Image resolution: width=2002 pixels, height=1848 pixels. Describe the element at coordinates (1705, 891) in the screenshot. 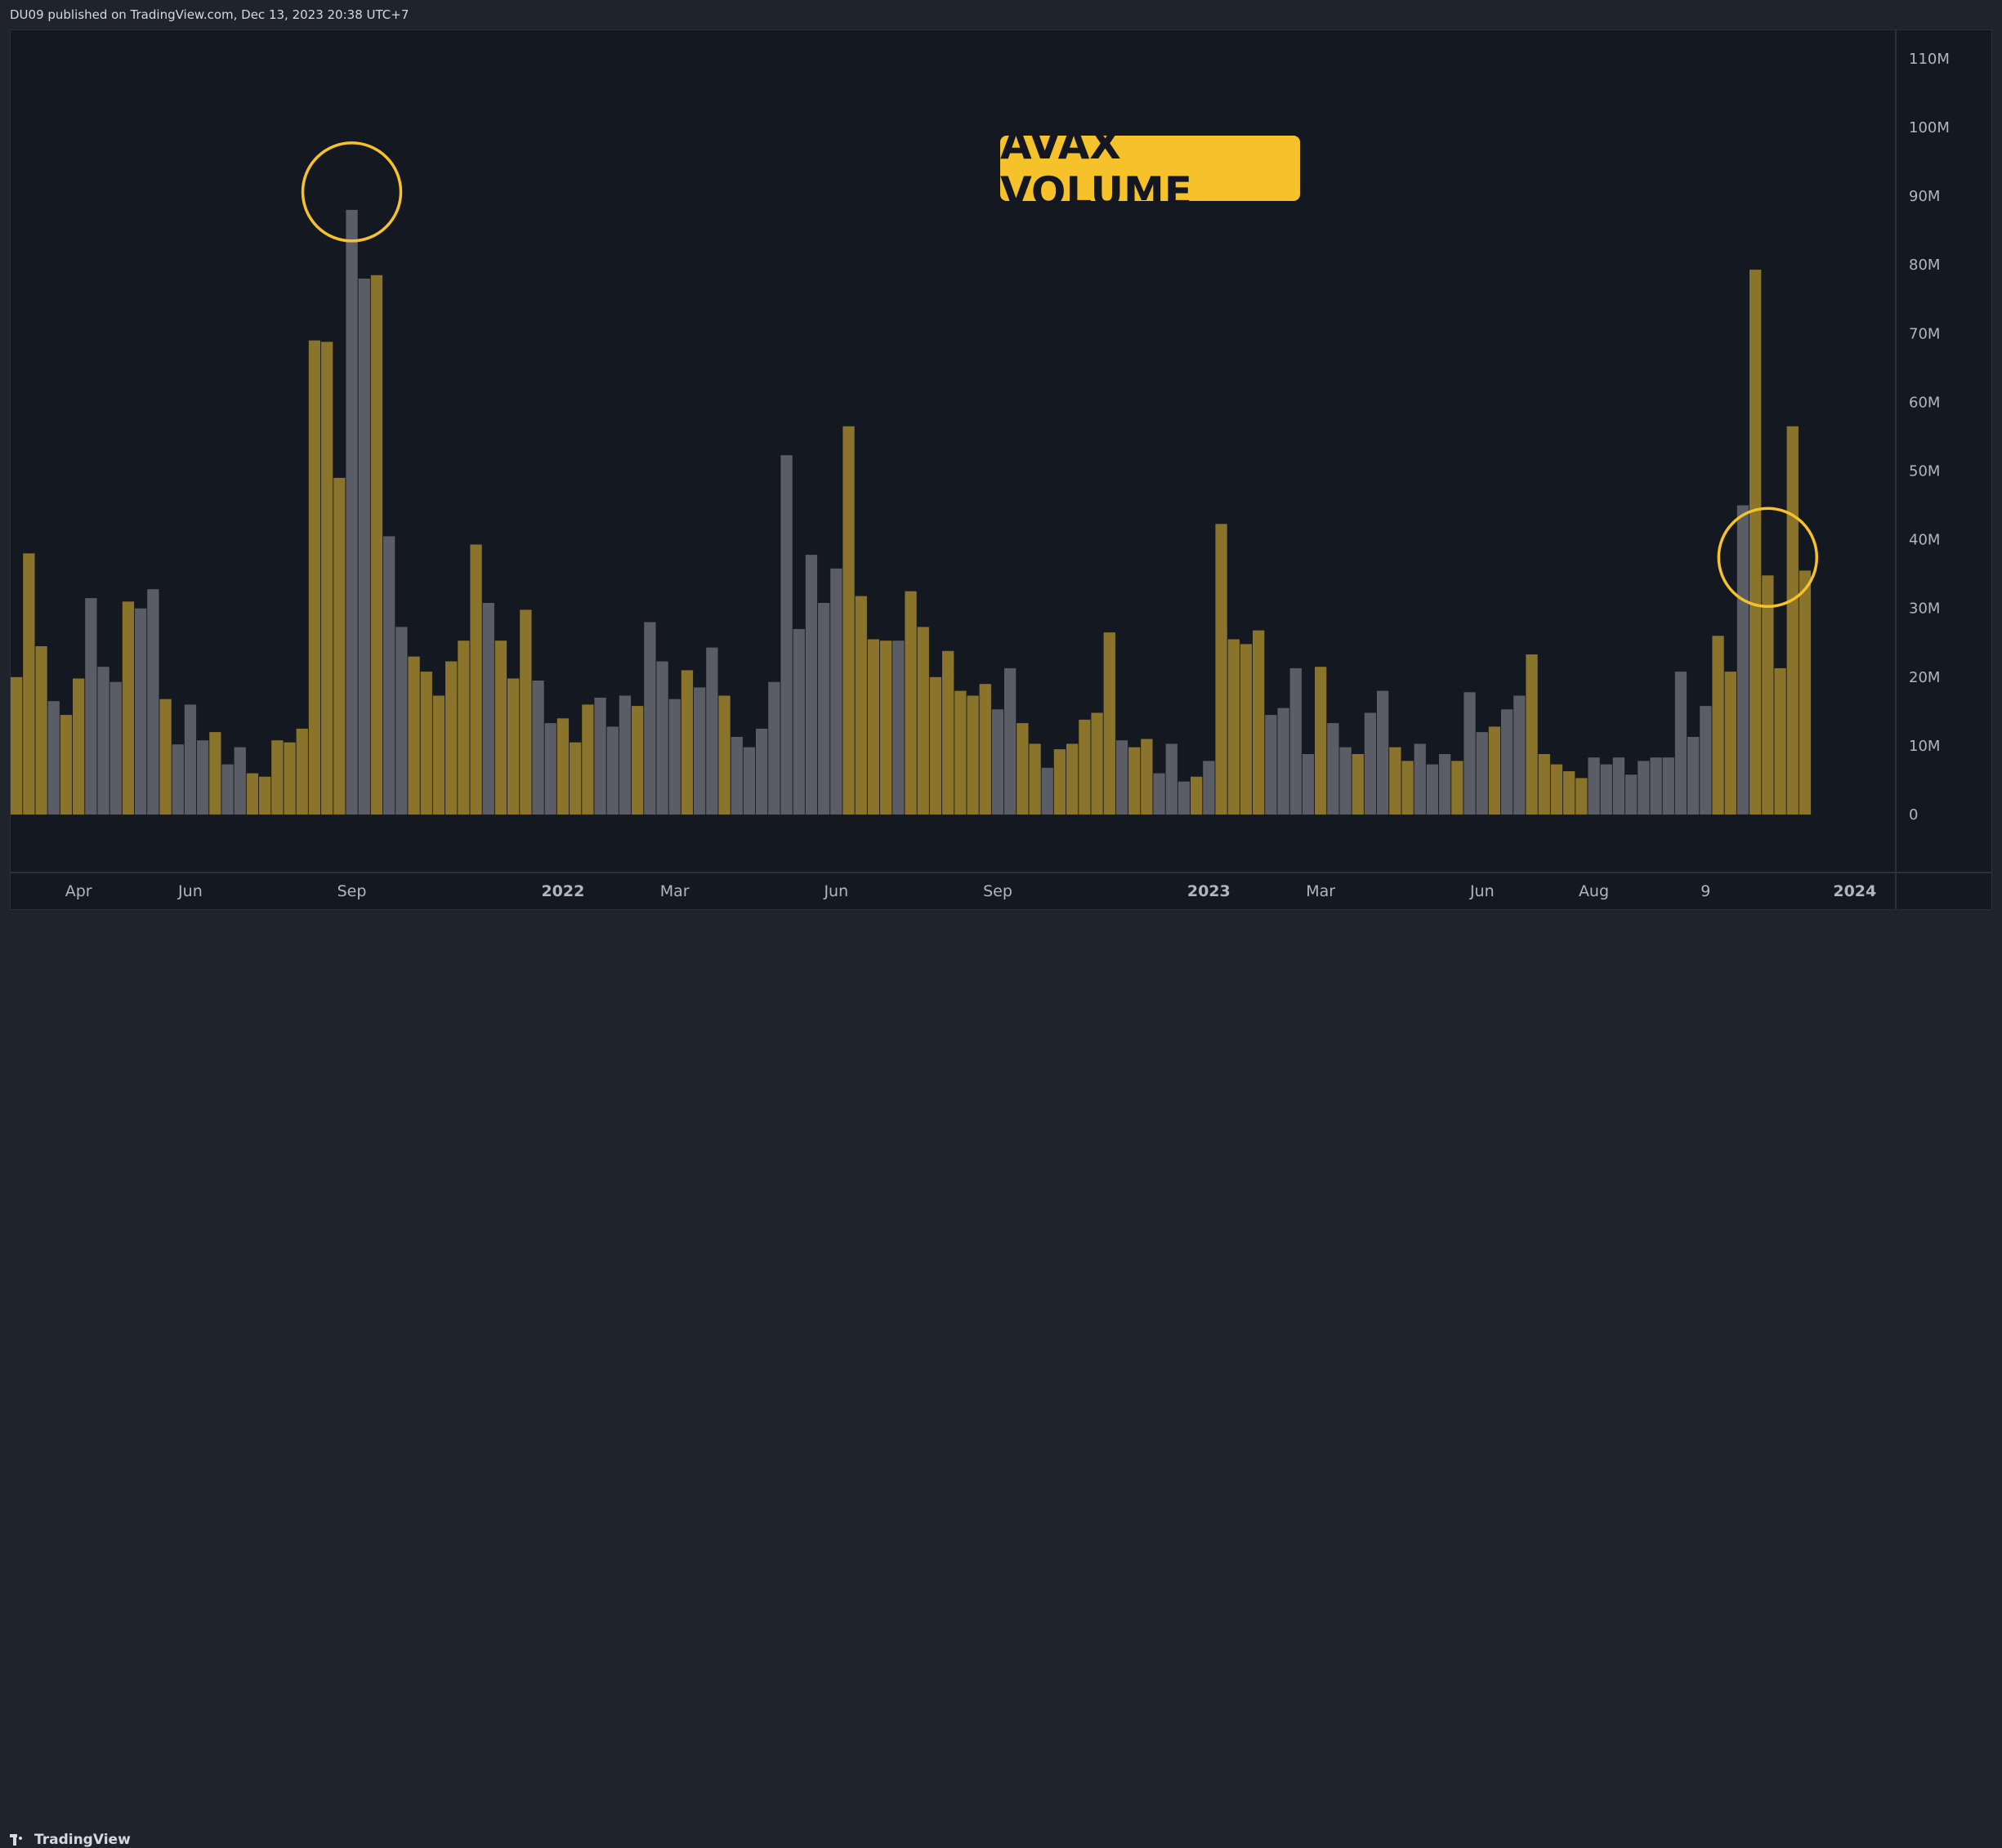

I see `time-axis-label: 9` at that location.